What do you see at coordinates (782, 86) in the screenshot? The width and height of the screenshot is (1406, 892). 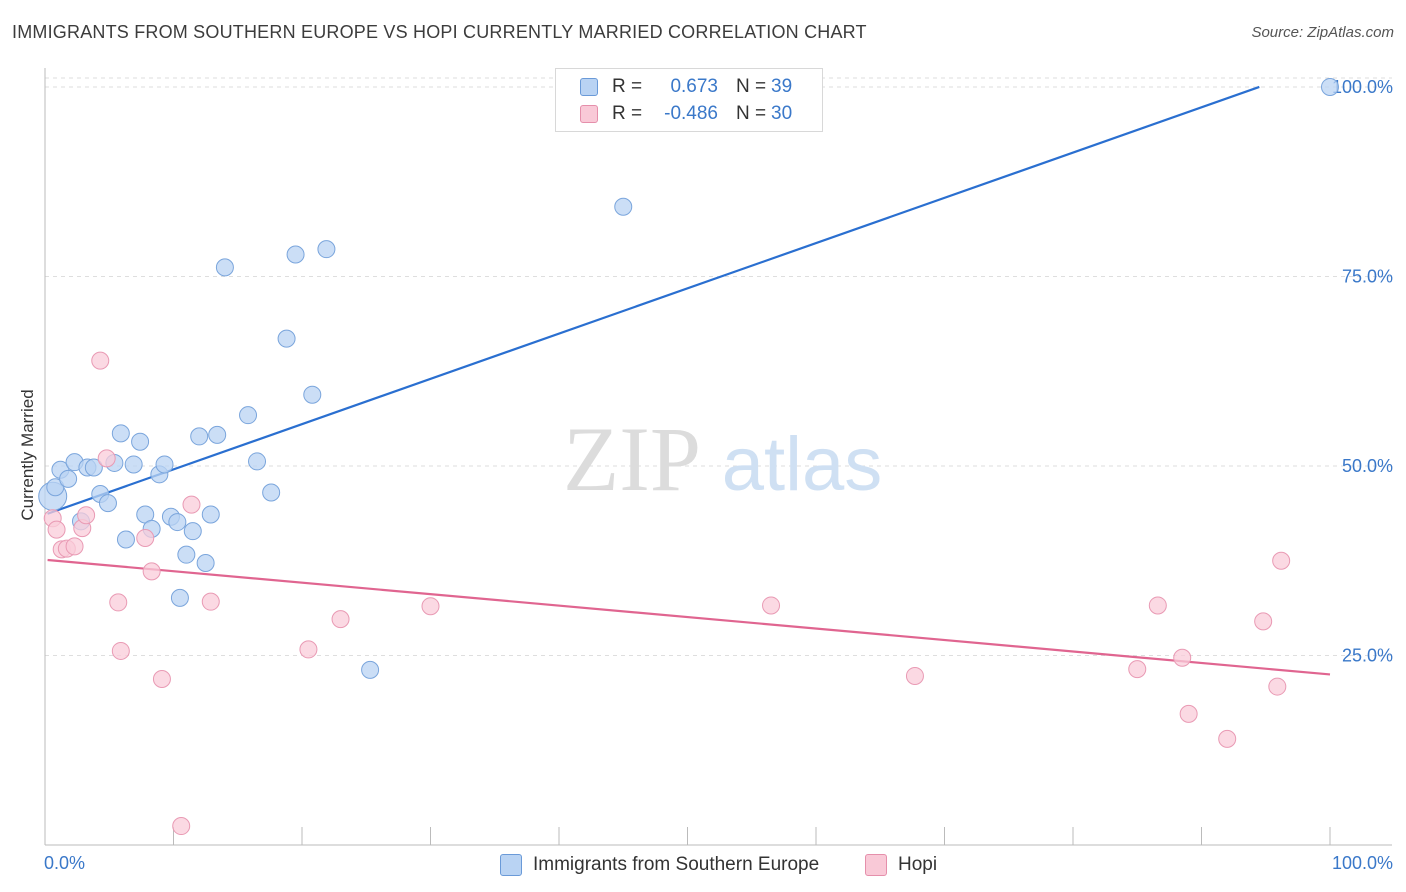 I see `legend-n-value: 39` at bounding box center [782, 86].